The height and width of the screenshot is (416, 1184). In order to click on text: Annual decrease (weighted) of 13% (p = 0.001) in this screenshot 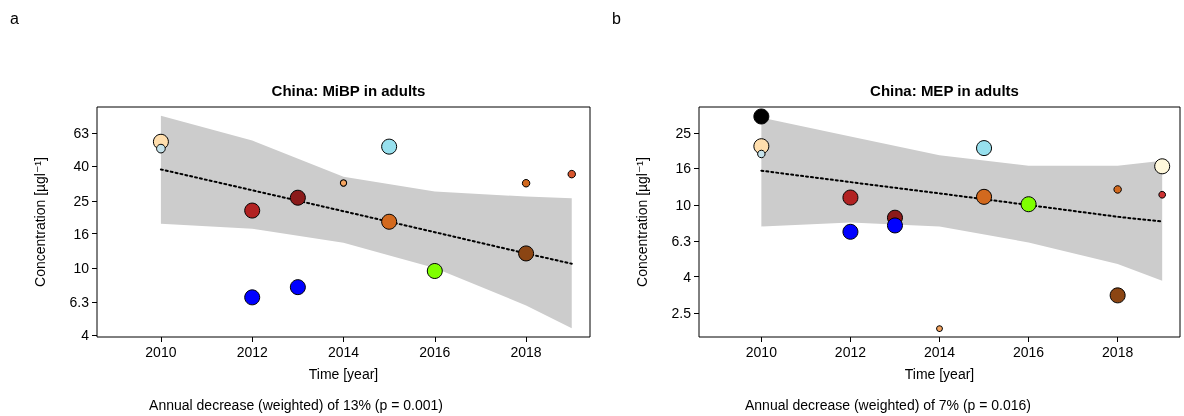, I will do `click(296, 405)`.